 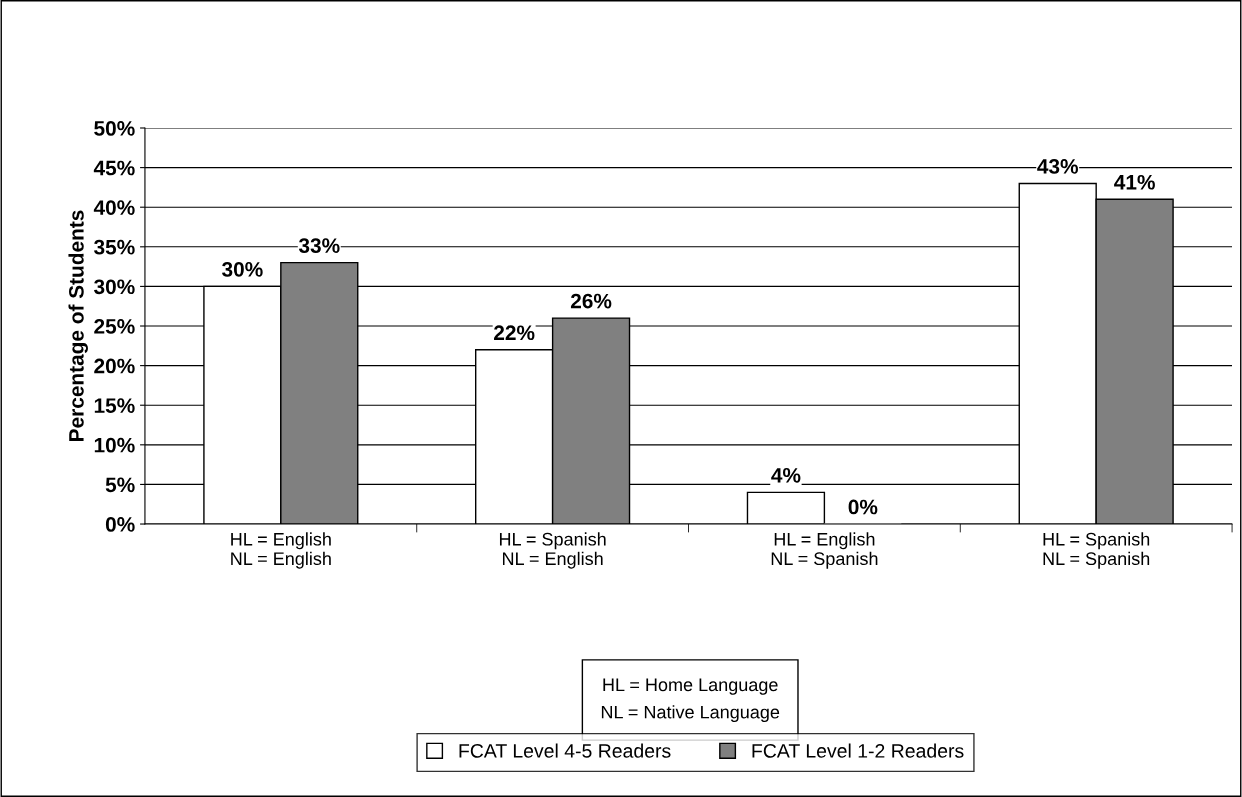 What do you see at coordinates (552, 550) in the screenshot?
I see `x-tick-label: HL = Spanish NL = English` at bounding box center [552, 550].